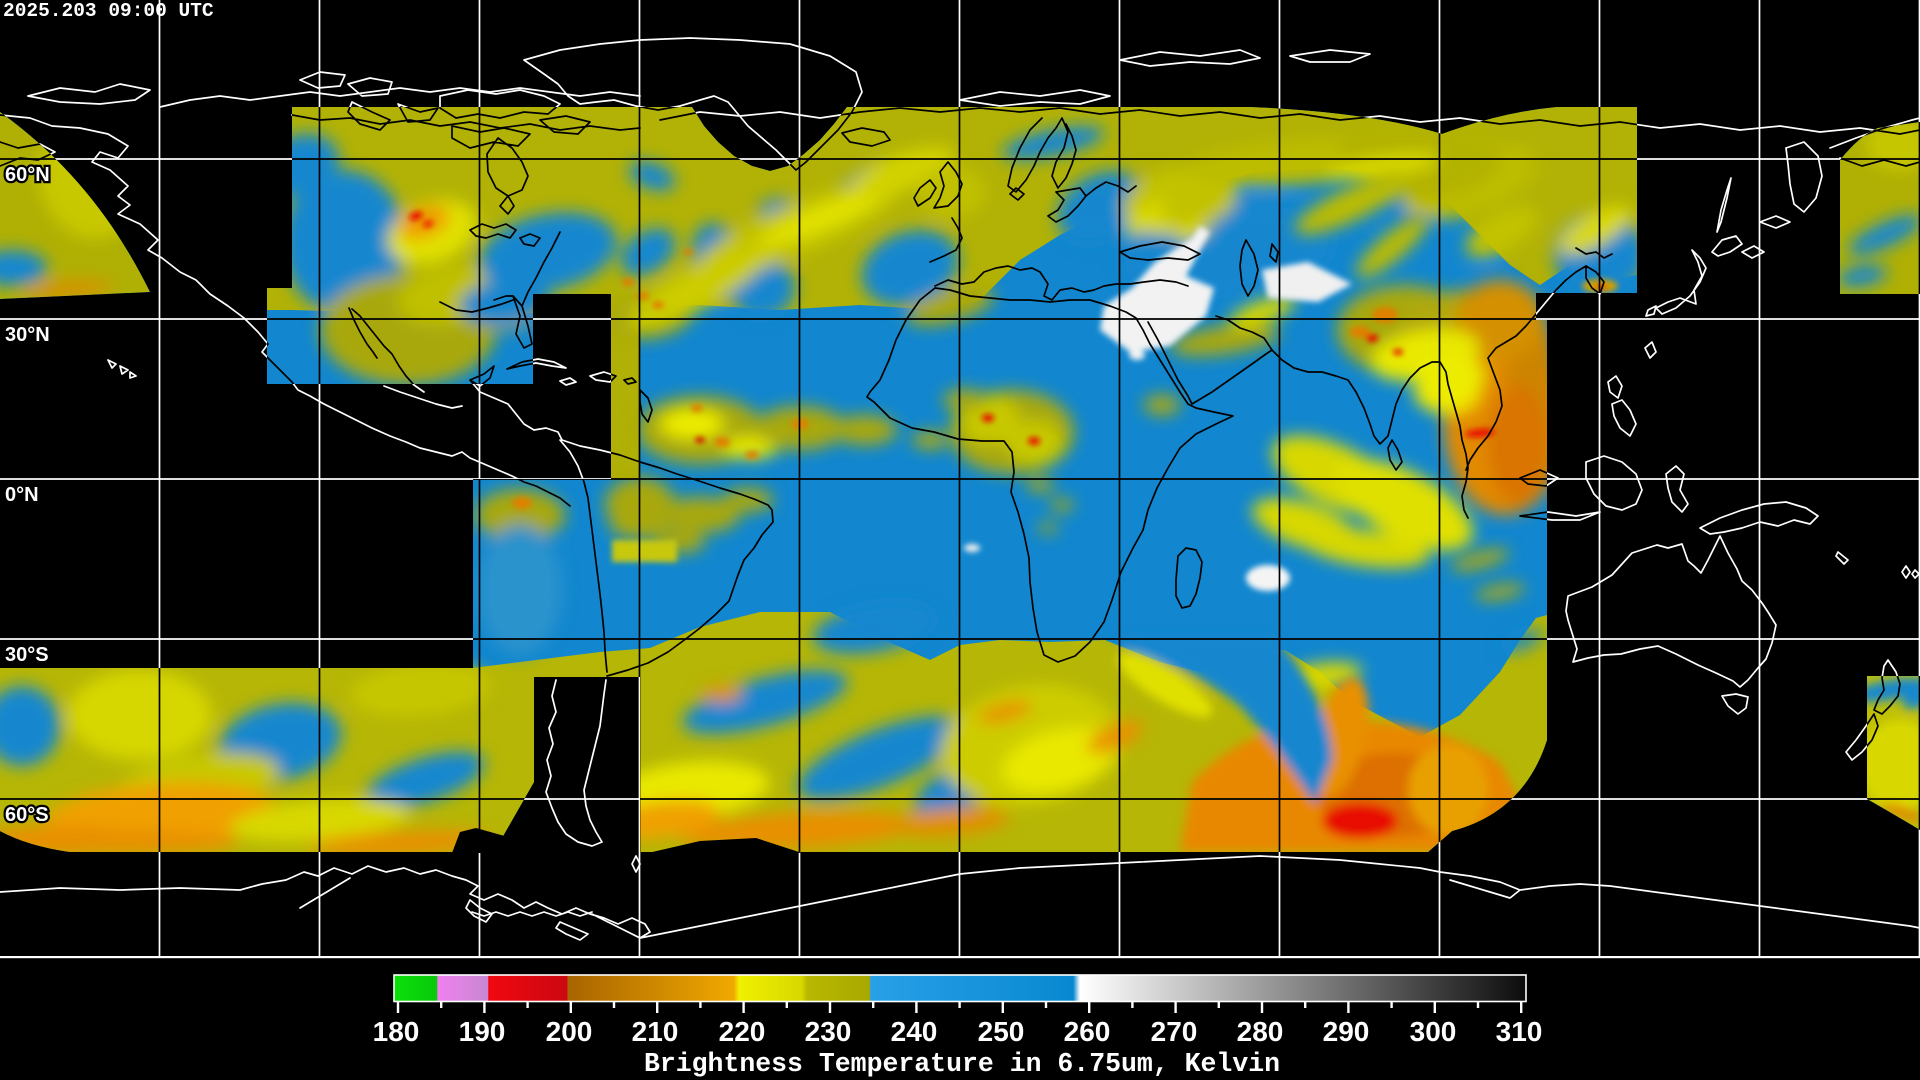  What do you see at coordinates (482, 1031) in the screenshot?
I see `svg-text: 190` at bounding box center [482, 1031].